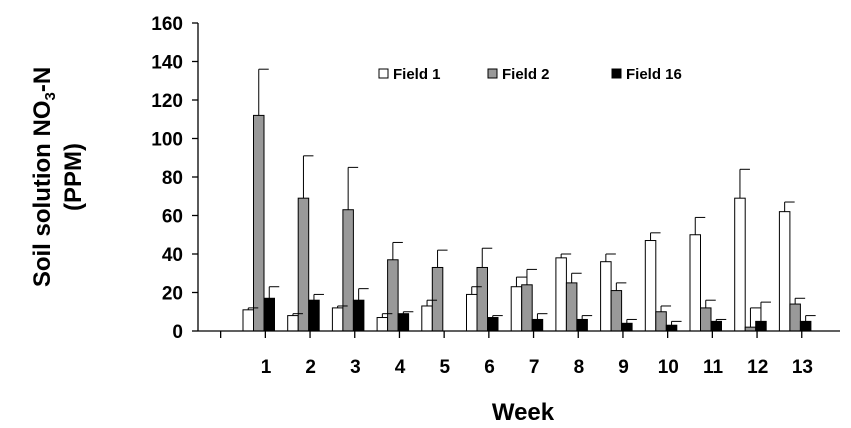  Describe the element at coordinates (516, 354) in the screenshot. I see `x-axis-ticks: 1 2 3 4 5 6 7 8 9 10 11 12 13` at that location.